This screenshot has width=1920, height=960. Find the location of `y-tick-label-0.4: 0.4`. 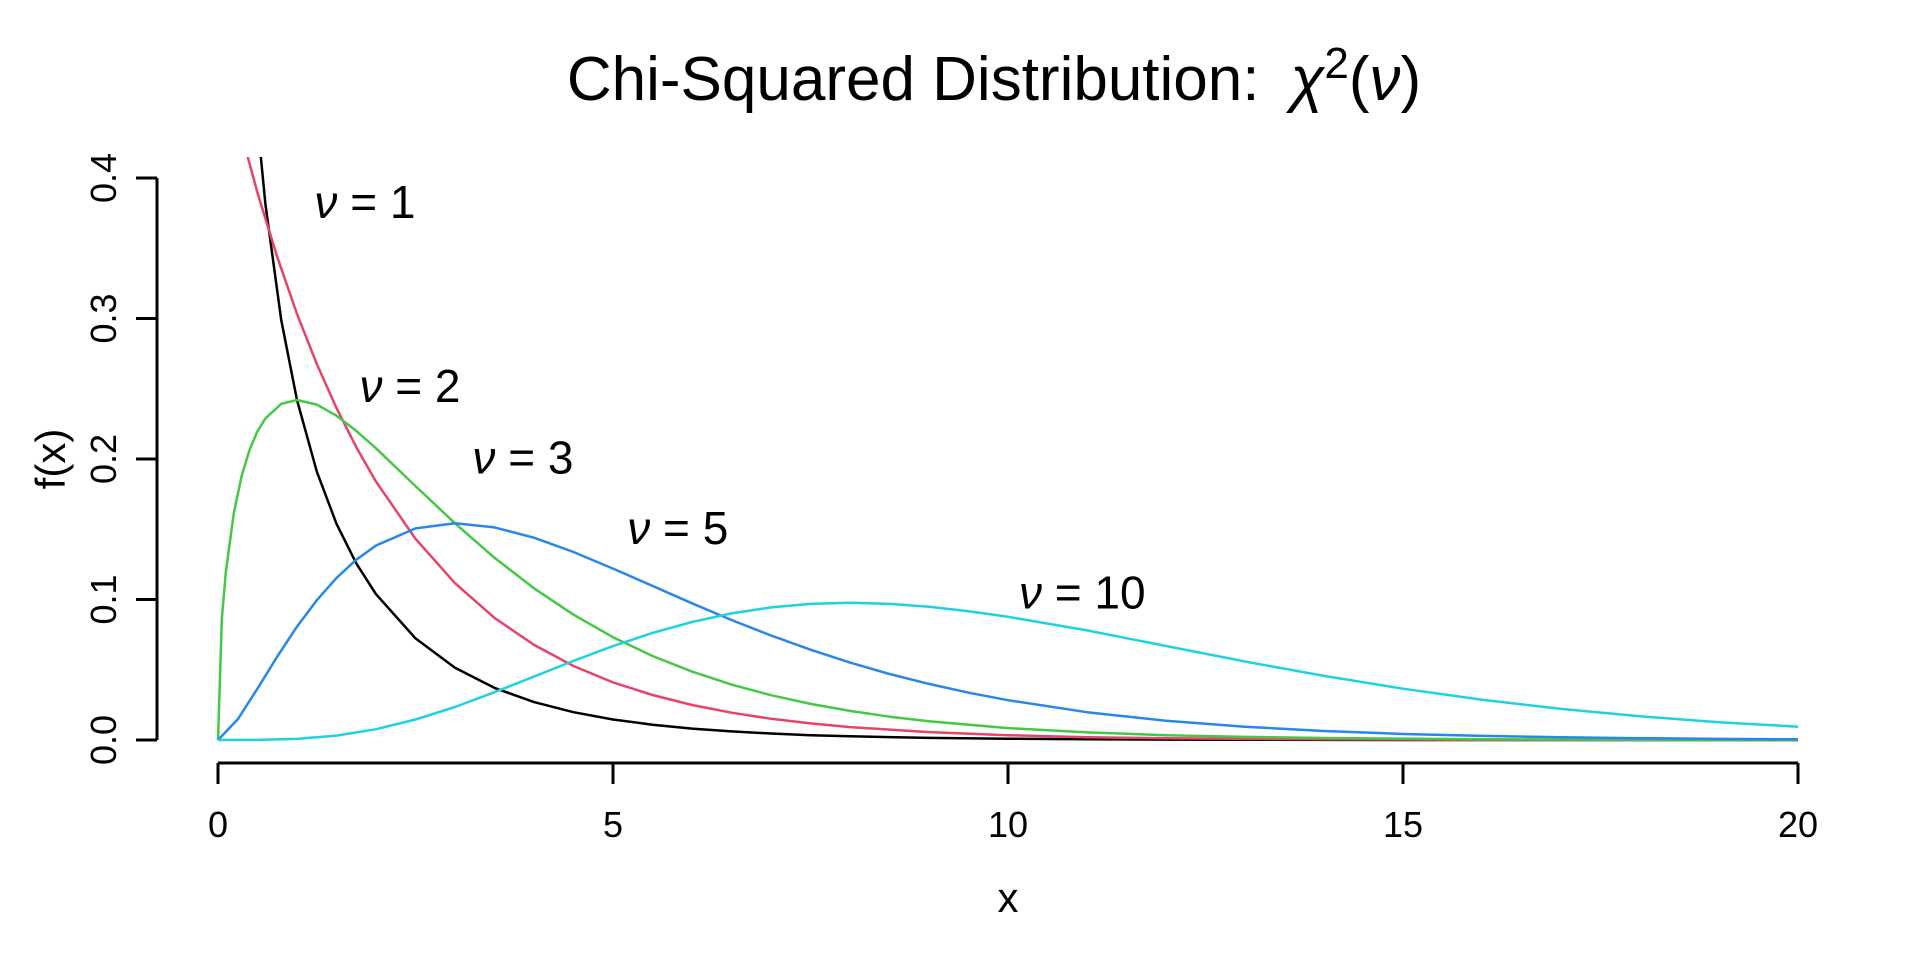

y-tick-label-0.4: 0.4 is located at coordinates (103, 178).